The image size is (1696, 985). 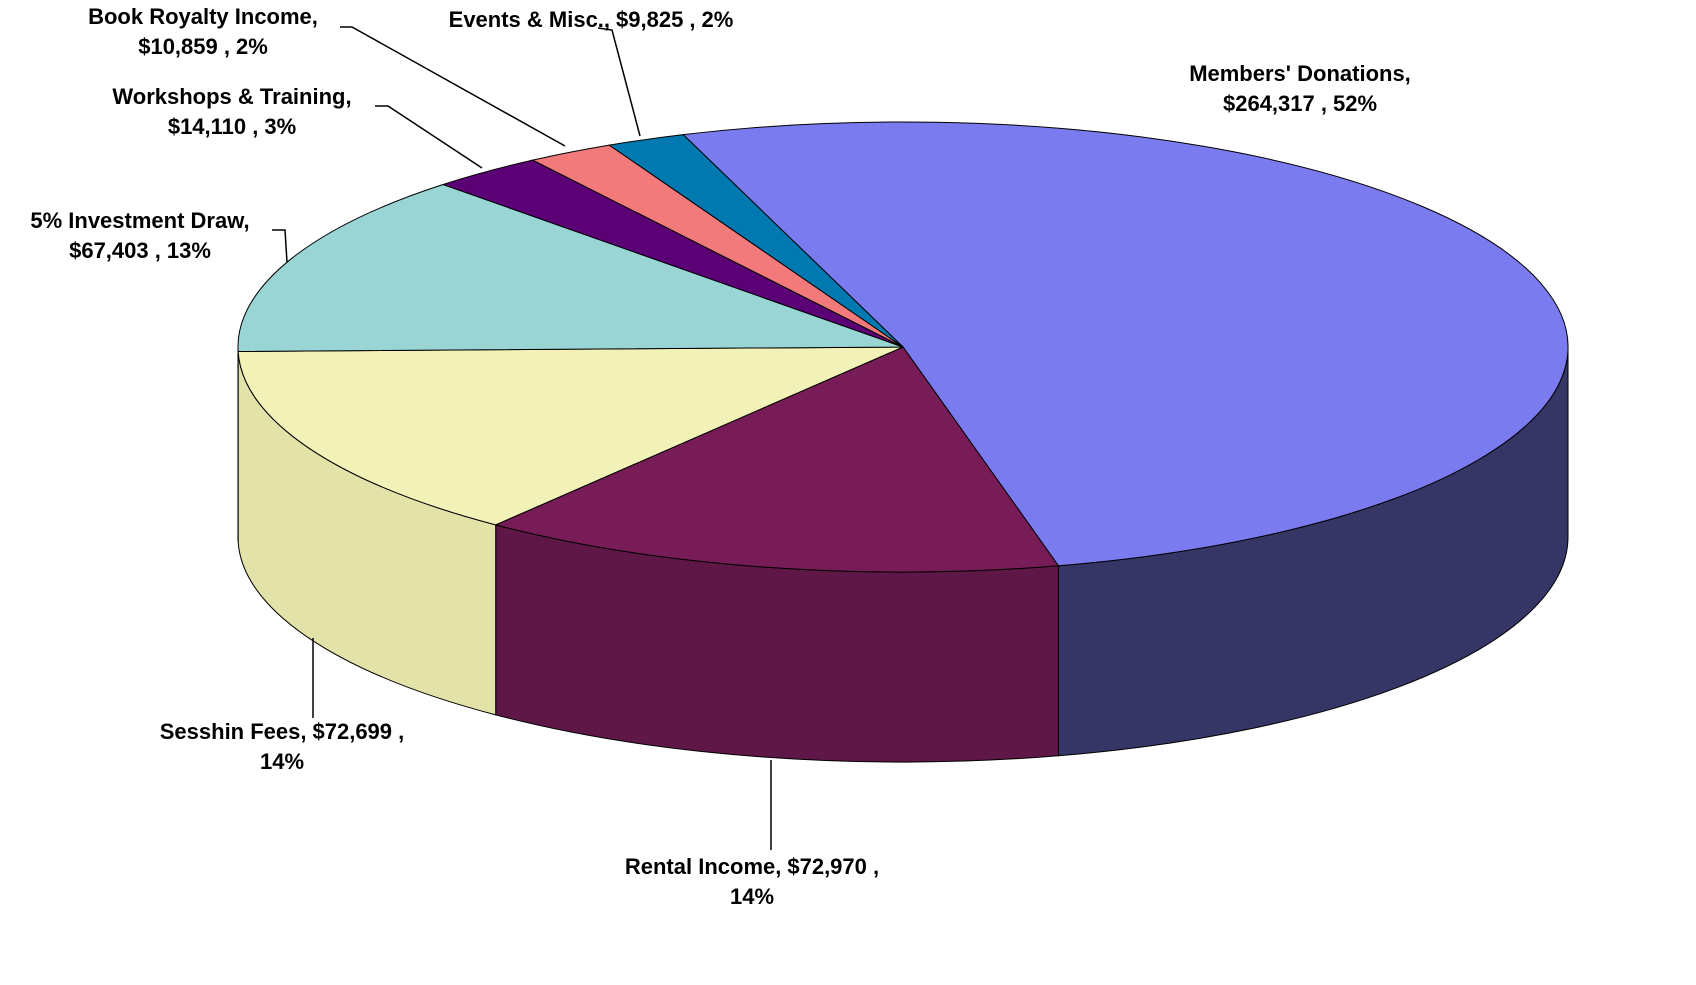 What do you see at coordinates (115, 250) in the screenshot?
I see `label-part: $67,403 ,` at bounding box center [115, 250].